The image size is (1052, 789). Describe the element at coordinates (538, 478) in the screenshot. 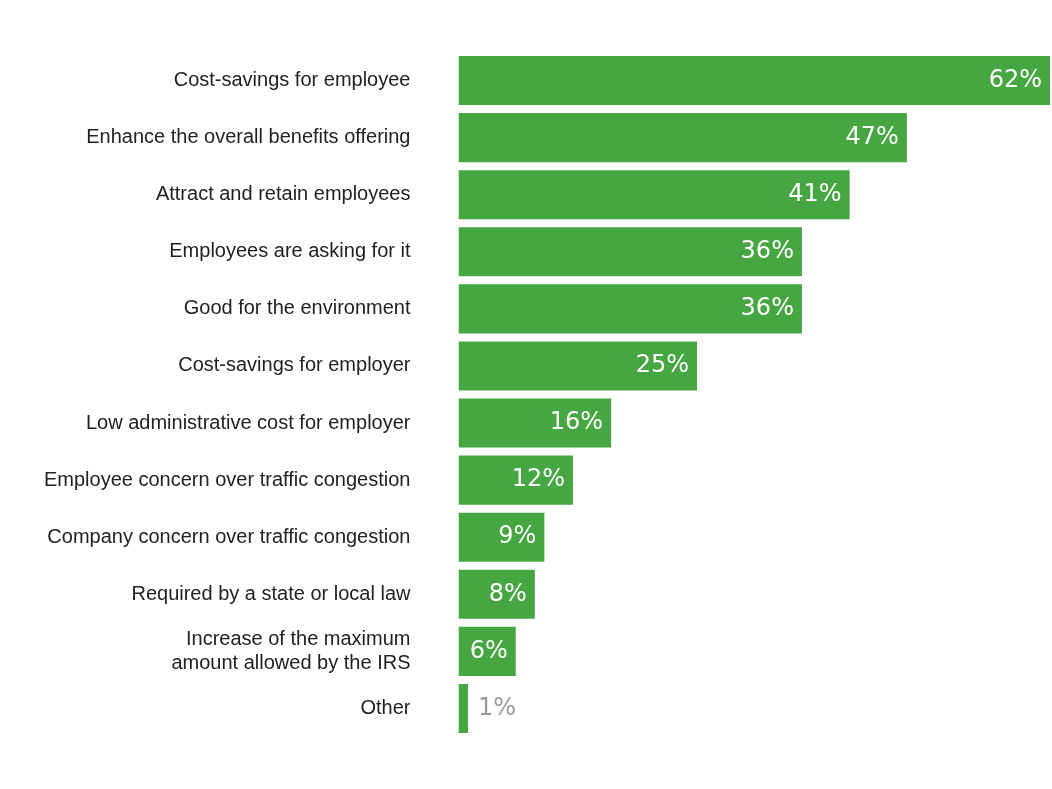

I see `data-label: 12%` at that location.